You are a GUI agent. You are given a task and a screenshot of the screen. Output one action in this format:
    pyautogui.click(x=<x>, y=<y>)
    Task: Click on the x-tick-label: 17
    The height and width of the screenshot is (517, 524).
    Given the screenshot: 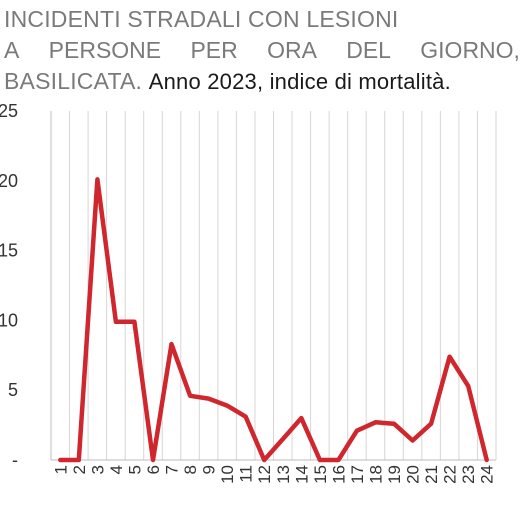 What is the action you would take?
    pyautogui.click(x=357, y=474)
    